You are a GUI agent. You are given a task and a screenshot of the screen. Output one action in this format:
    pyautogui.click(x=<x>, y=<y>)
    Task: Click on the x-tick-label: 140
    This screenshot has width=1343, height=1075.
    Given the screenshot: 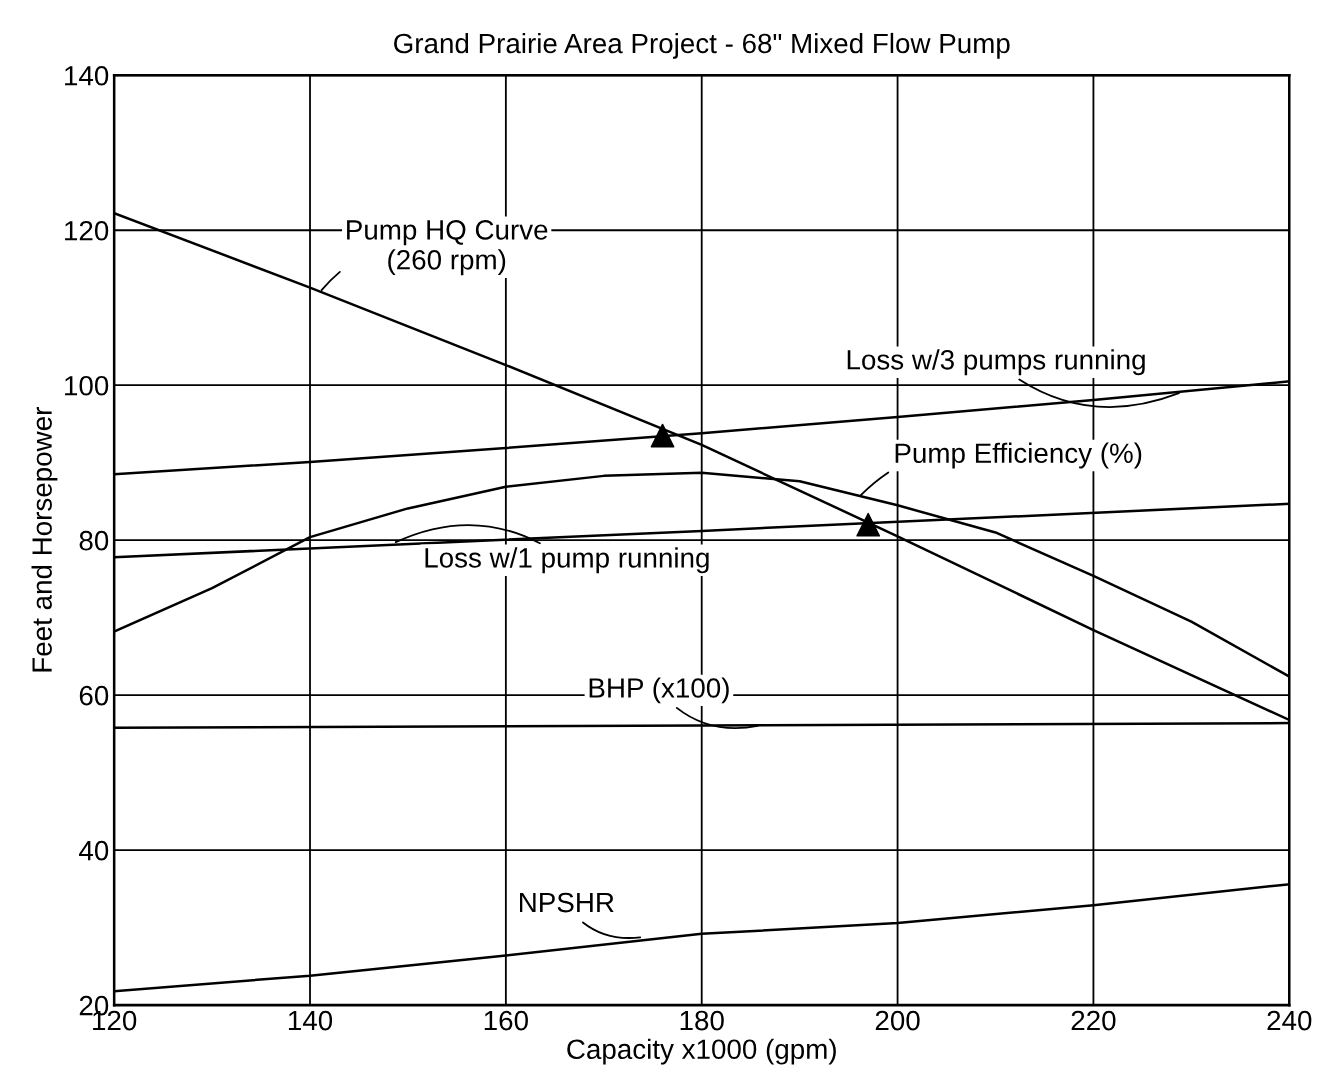 What is the action you would take?
    pyautogui.click(x=310, y=1020)
    